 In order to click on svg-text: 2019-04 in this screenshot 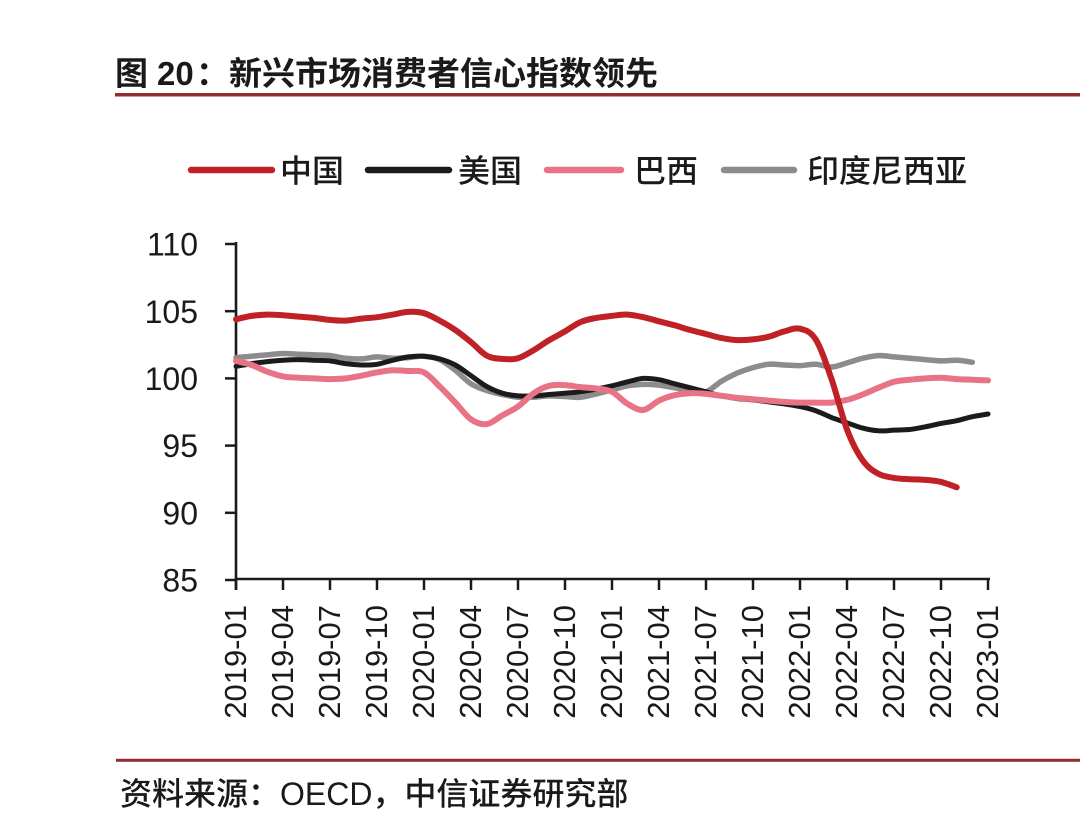, I will do `click(282, 662)`.